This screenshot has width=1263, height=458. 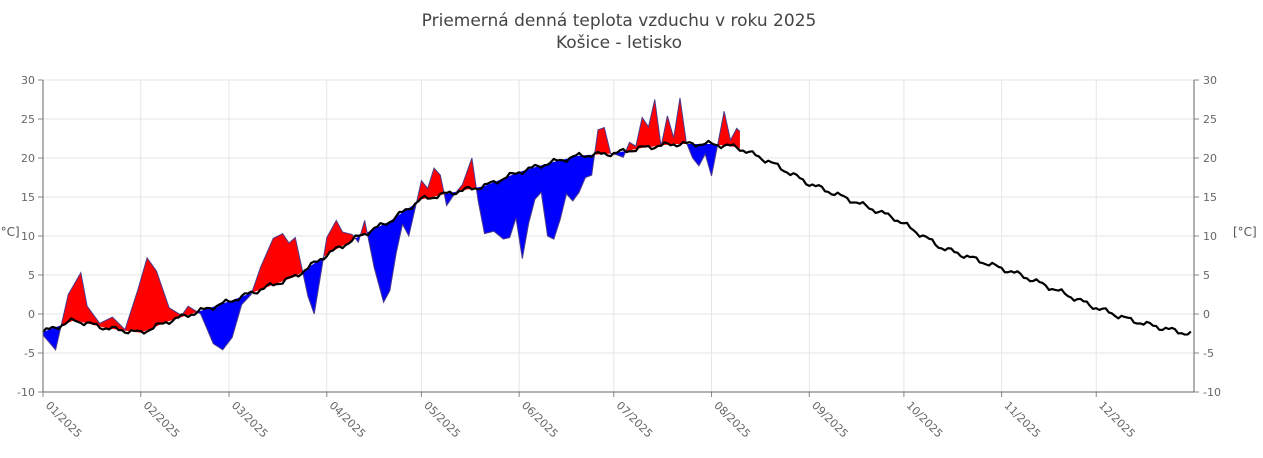 I want to click on x-tick-label: 10/2025, so click(x=925, y=420).